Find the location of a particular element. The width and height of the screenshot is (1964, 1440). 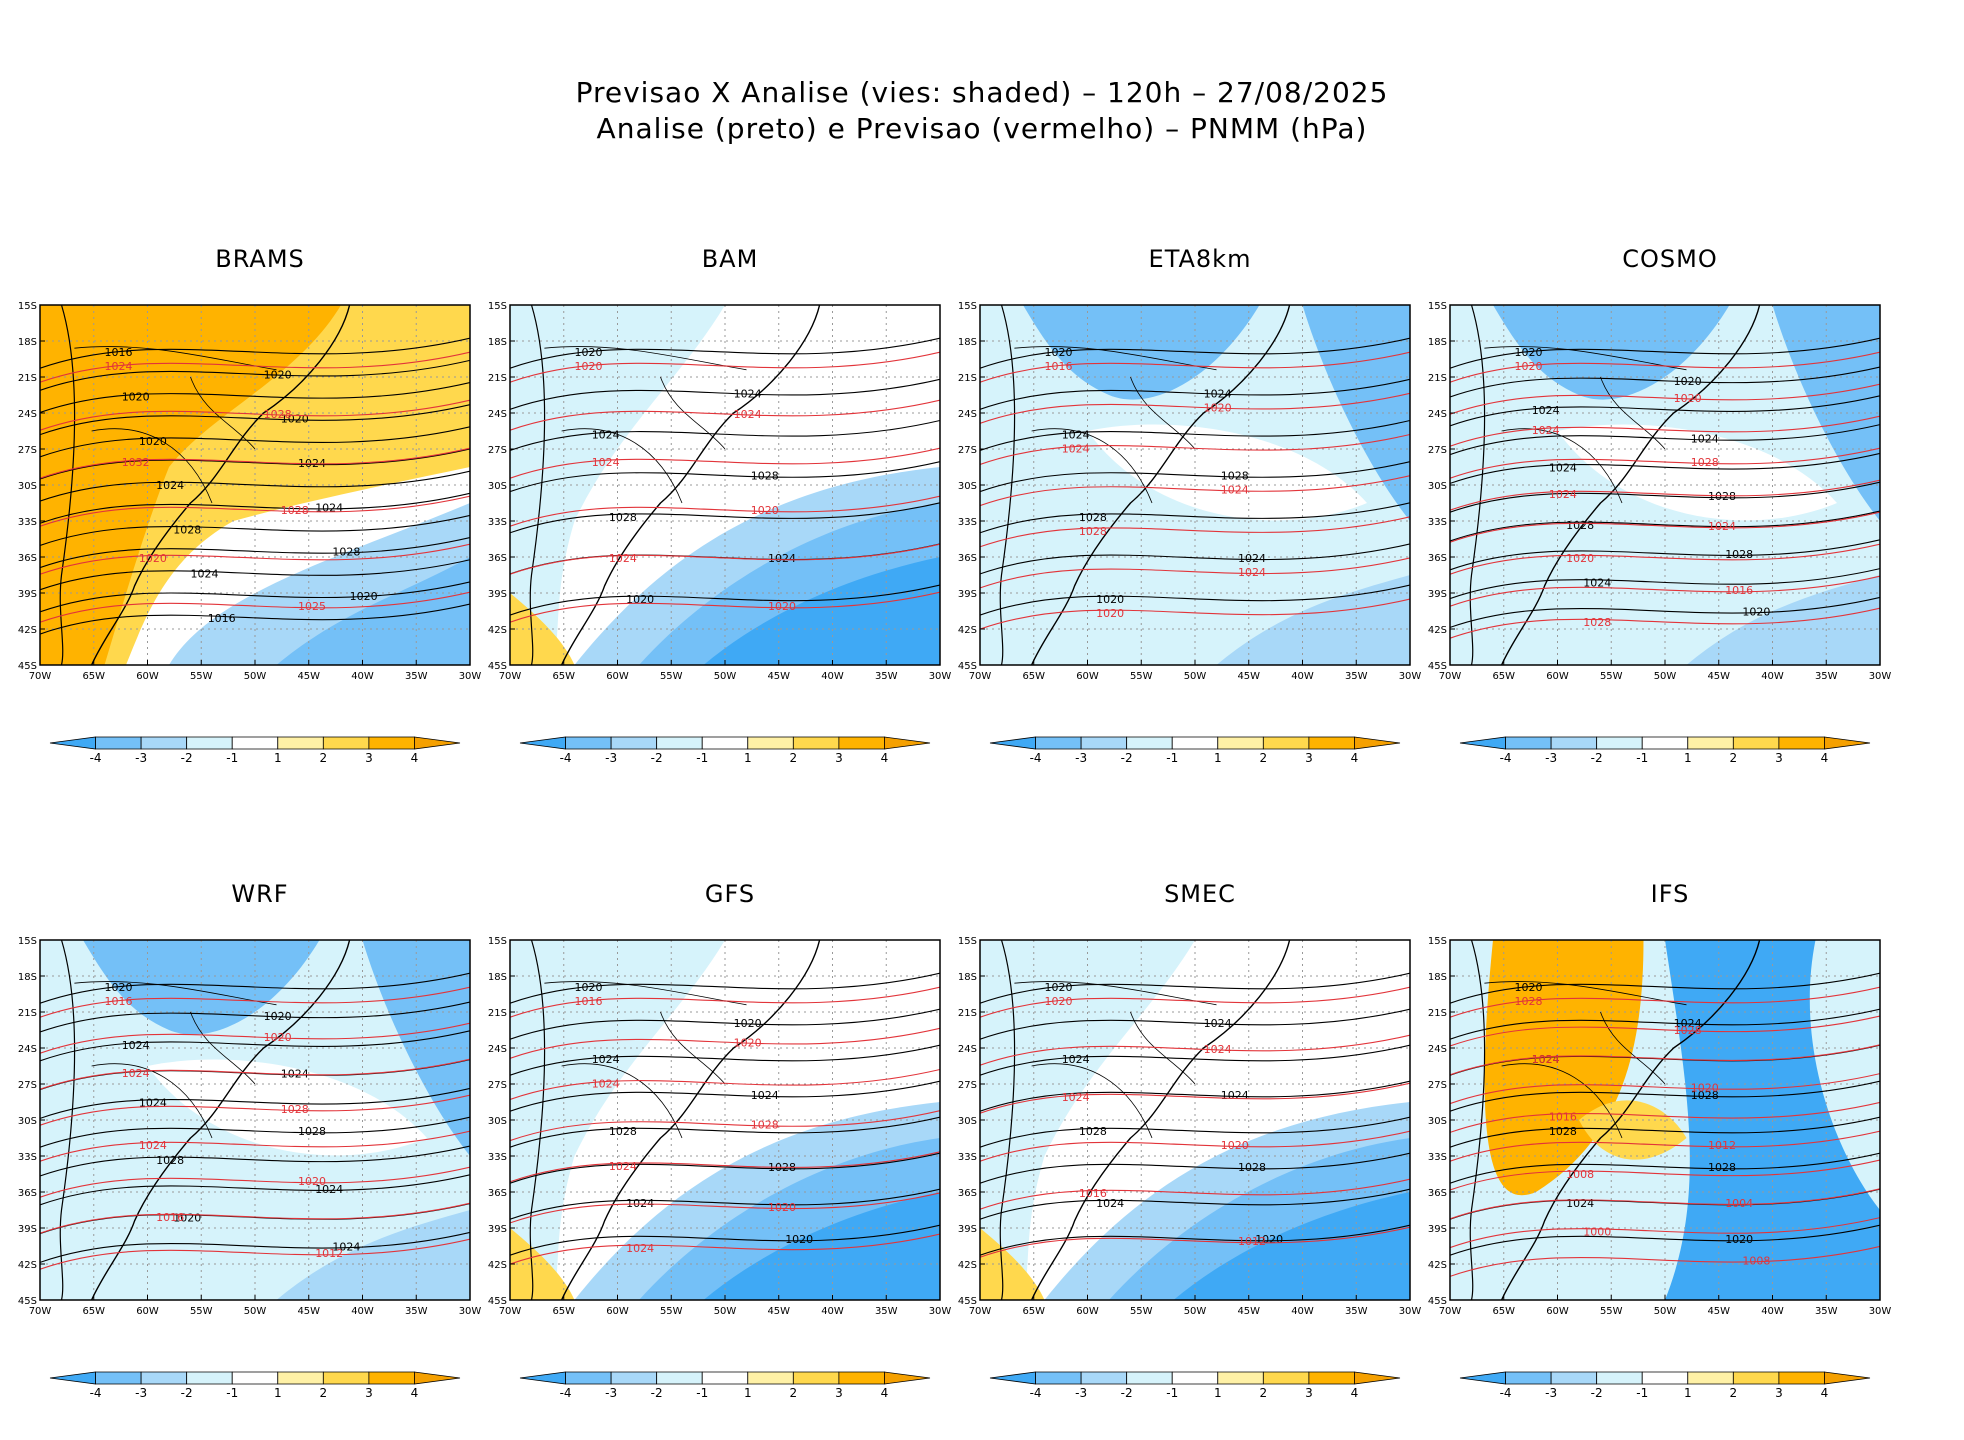

colorbar-label: 4 is located at coordinates (415, 758).